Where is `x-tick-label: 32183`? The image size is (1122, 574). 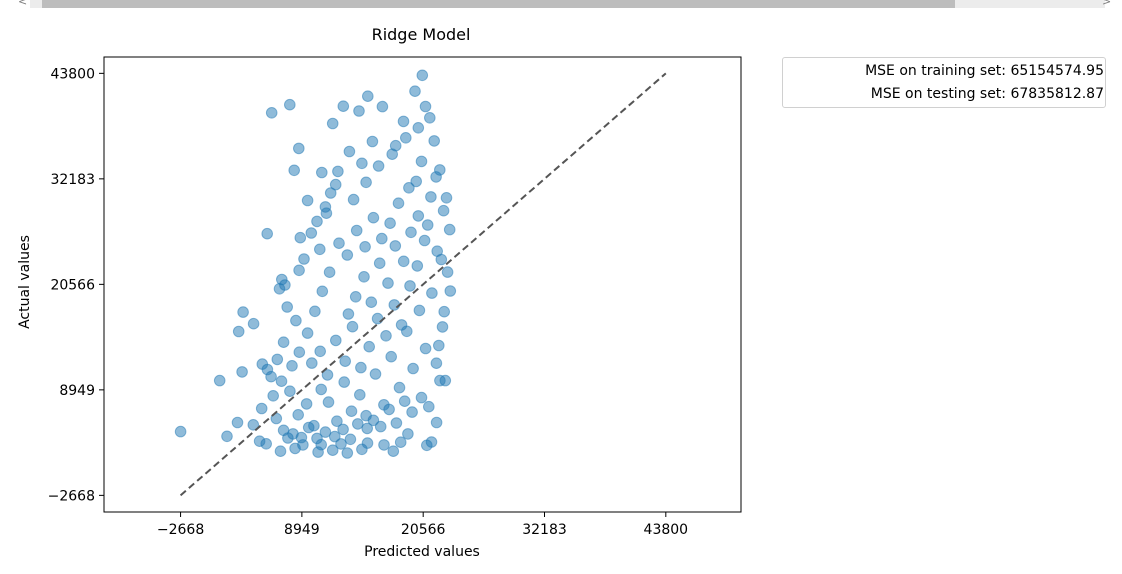
x-tick-label: 32183 is located at coordinates (544, 530).